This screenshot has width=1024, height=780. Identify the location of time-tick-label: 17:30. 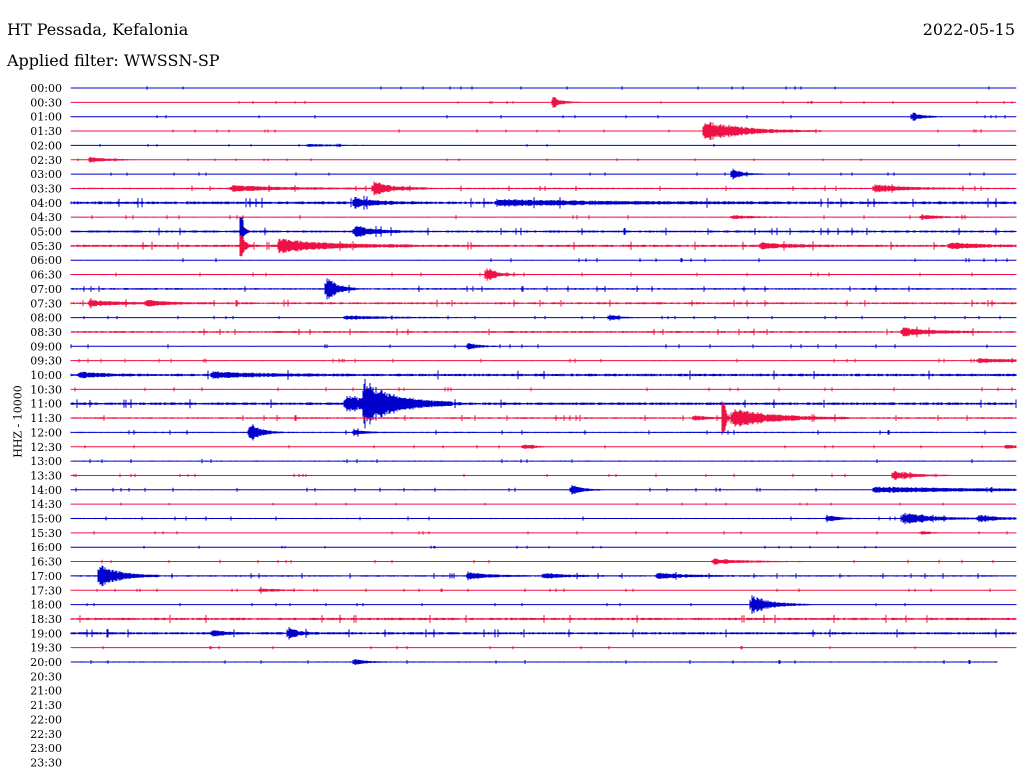
(46, 590).